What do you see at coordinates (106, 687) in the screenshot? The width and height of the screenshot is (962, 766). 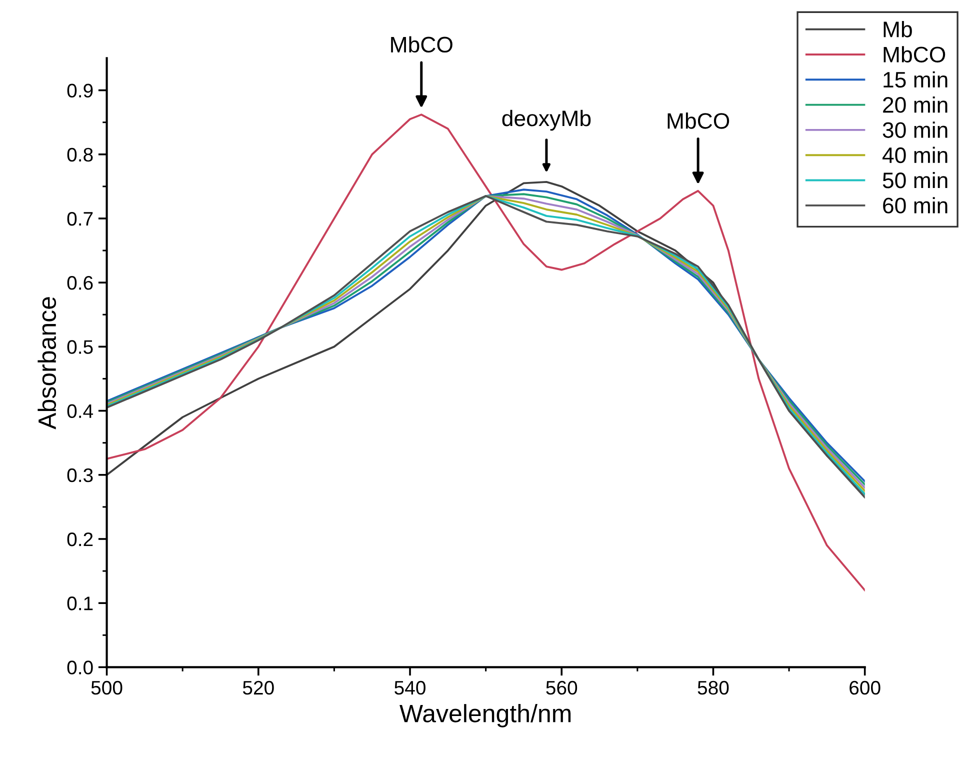 I see `x-tick-label: 500` at bounding box center [106, 687].